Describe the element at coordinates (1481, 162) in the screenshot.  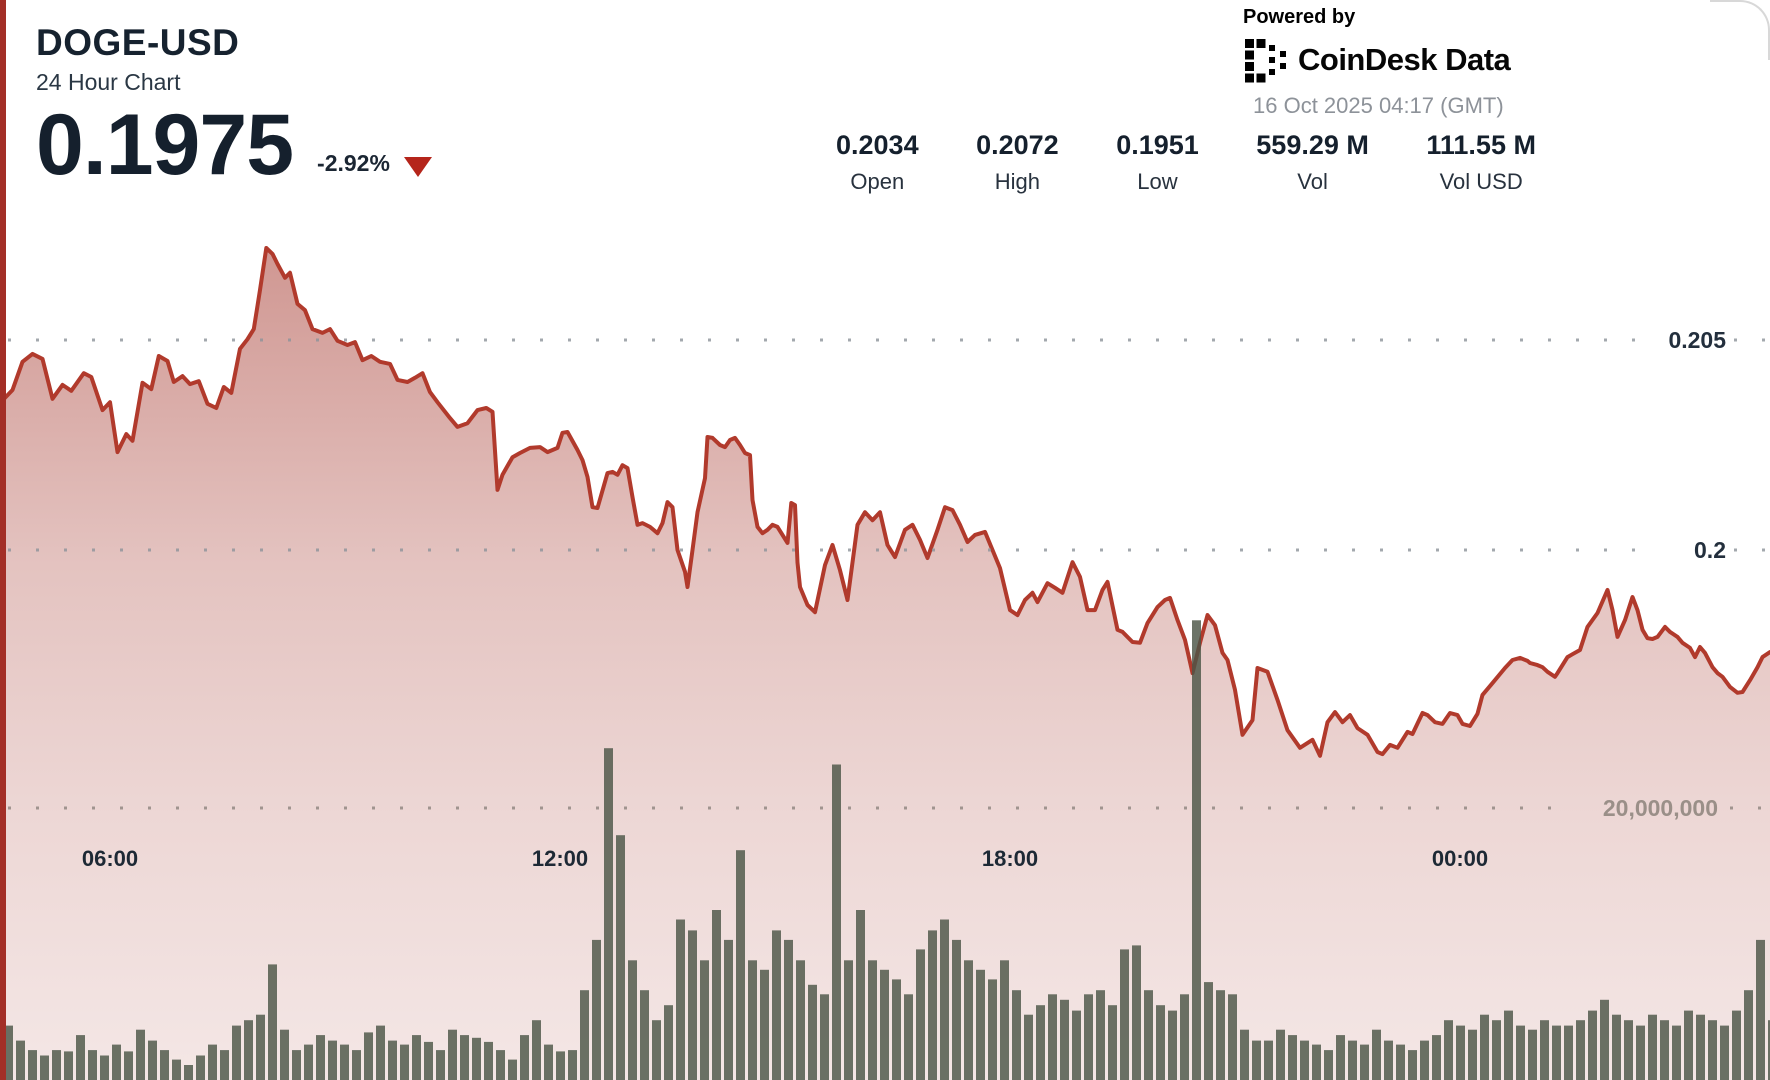
I see `stat-vol-usd: 111.55 M Vol USD` at that location.